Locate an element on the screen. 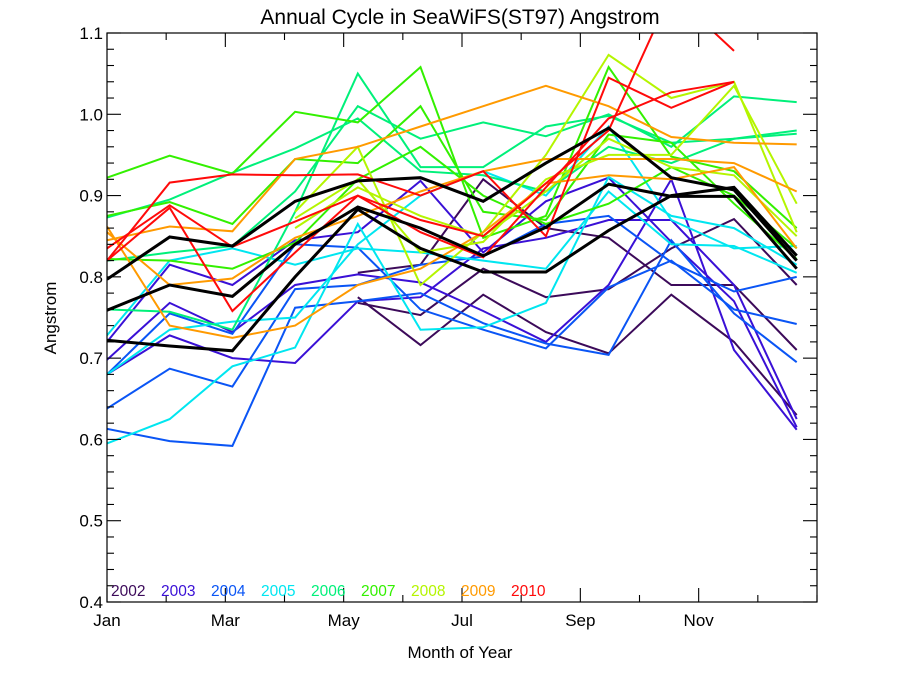 Image resolution: width=900 pixels, height=675 pixels. series-line-2007 is located at coordinates (452, 207).